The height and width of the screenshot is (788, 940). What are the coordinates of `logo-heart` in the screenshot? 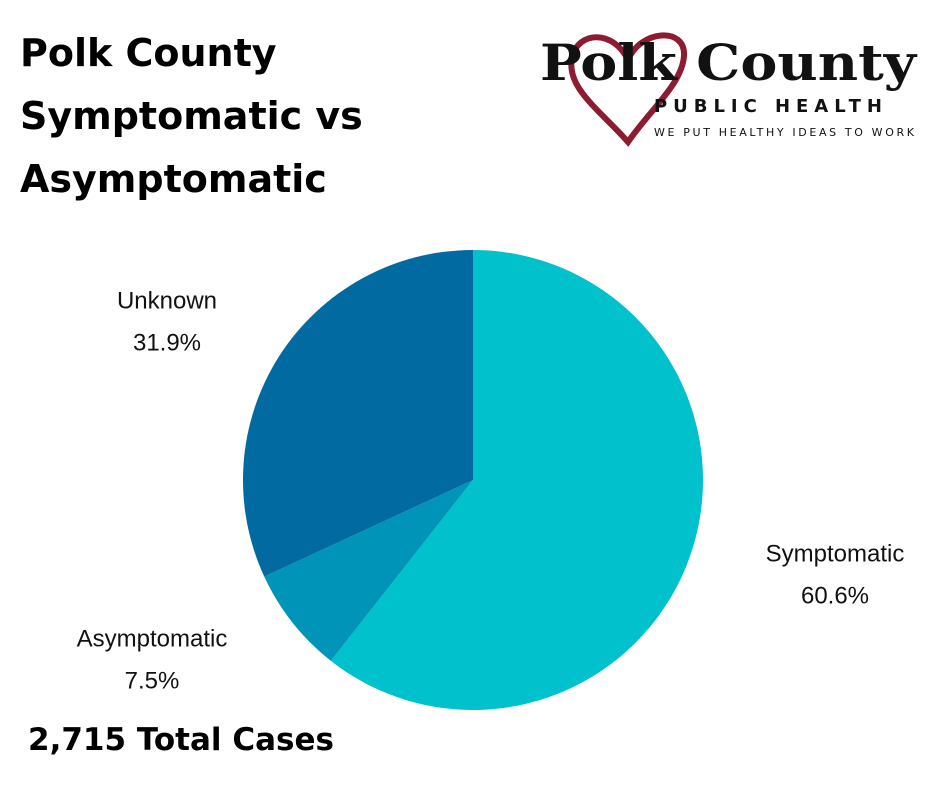 It's located at (627, 89).